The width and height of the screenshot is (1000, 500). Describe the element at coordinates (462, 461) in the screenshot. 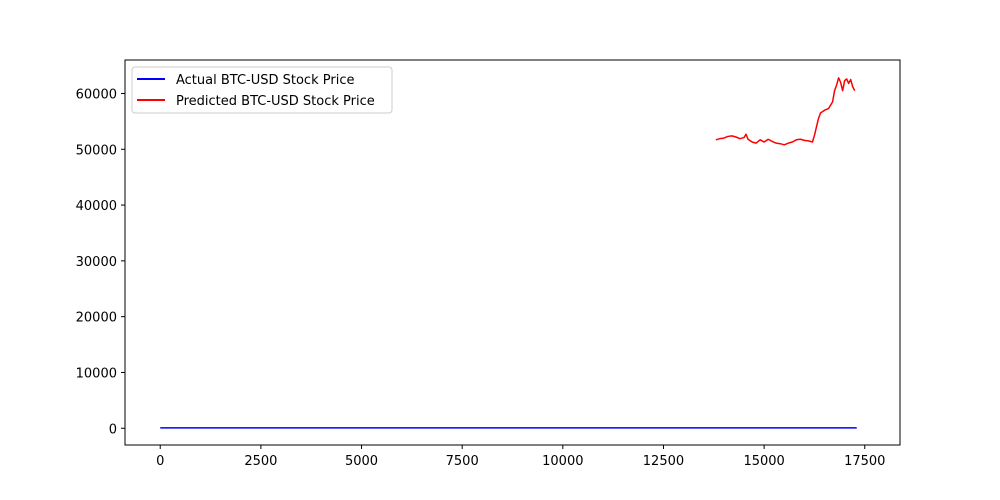

I see `x-tick-label-3: 7500` at that location.